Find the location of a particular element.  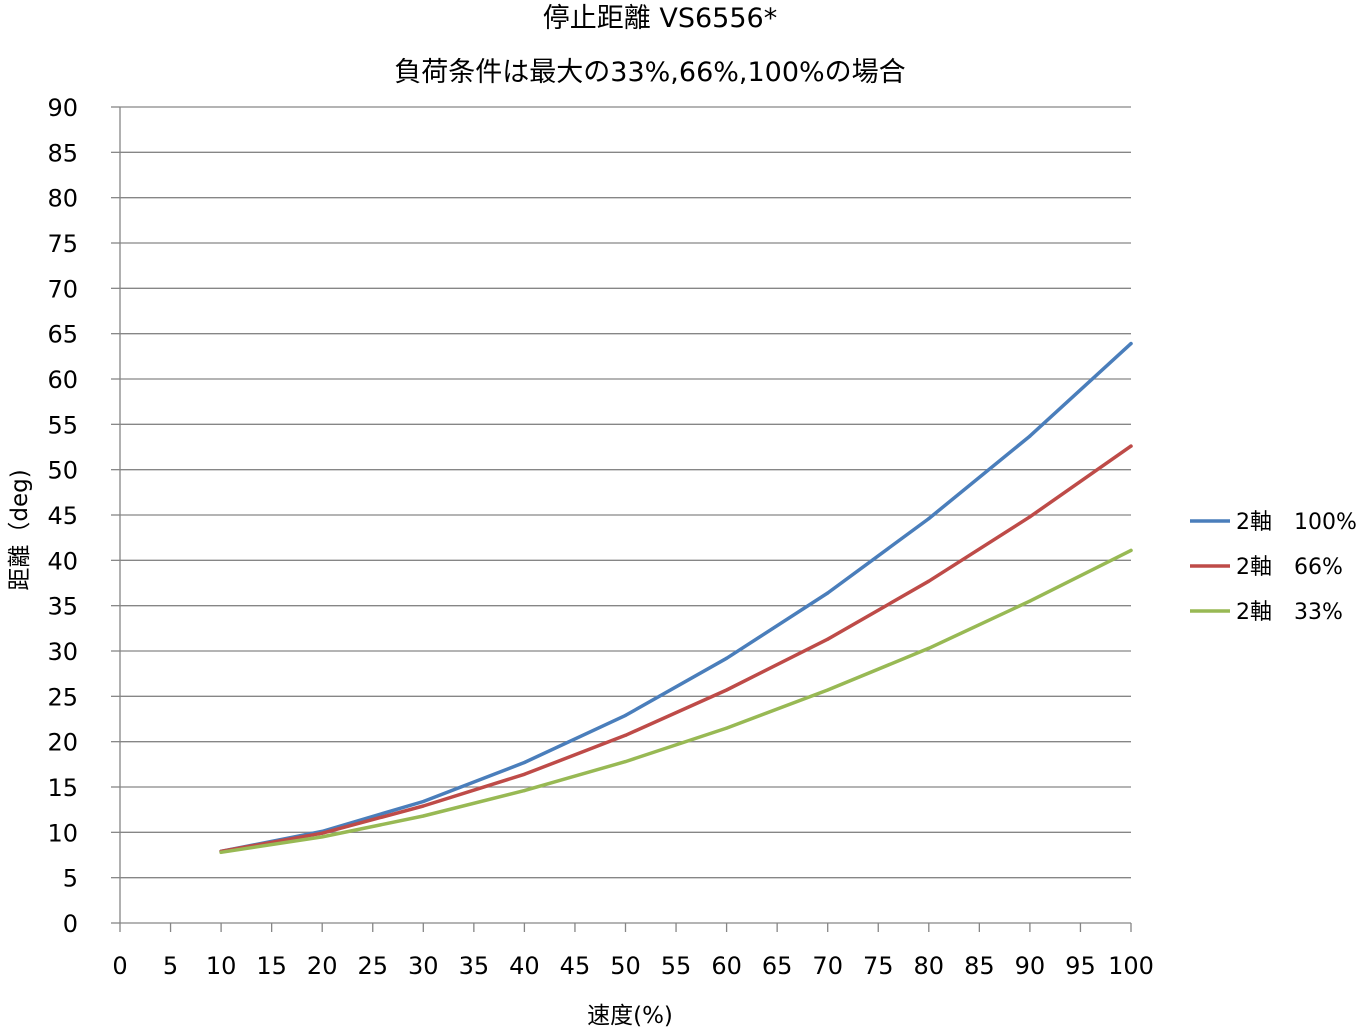

x-tick-label: 0 is located at coordinates (119, 966).